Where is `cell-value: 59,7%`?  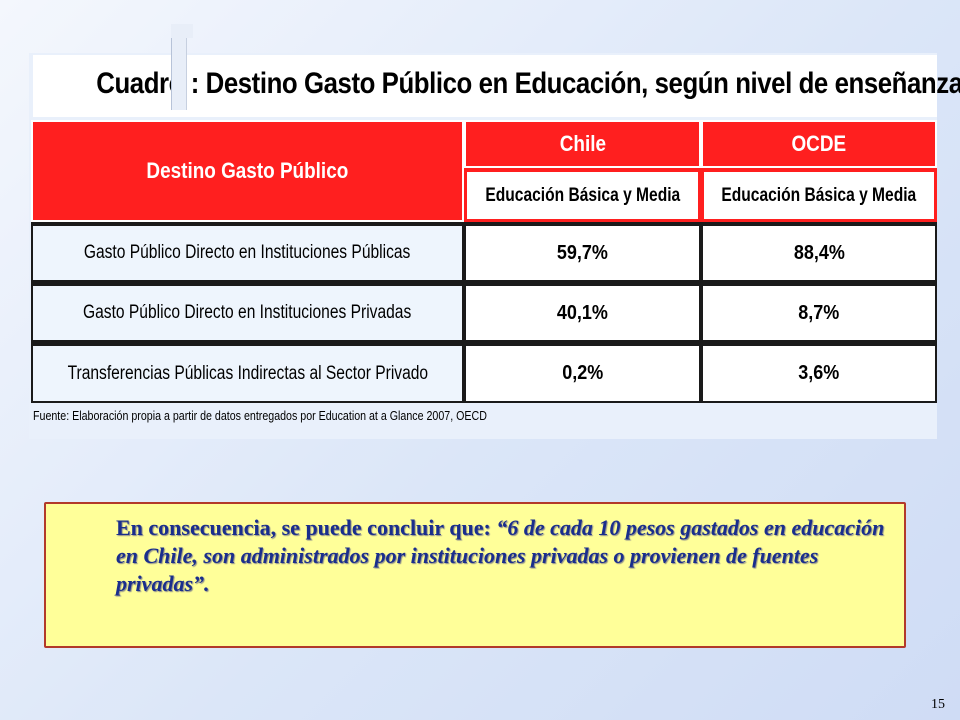
cell-value: 59,7% is located at coordinates (582, 252).